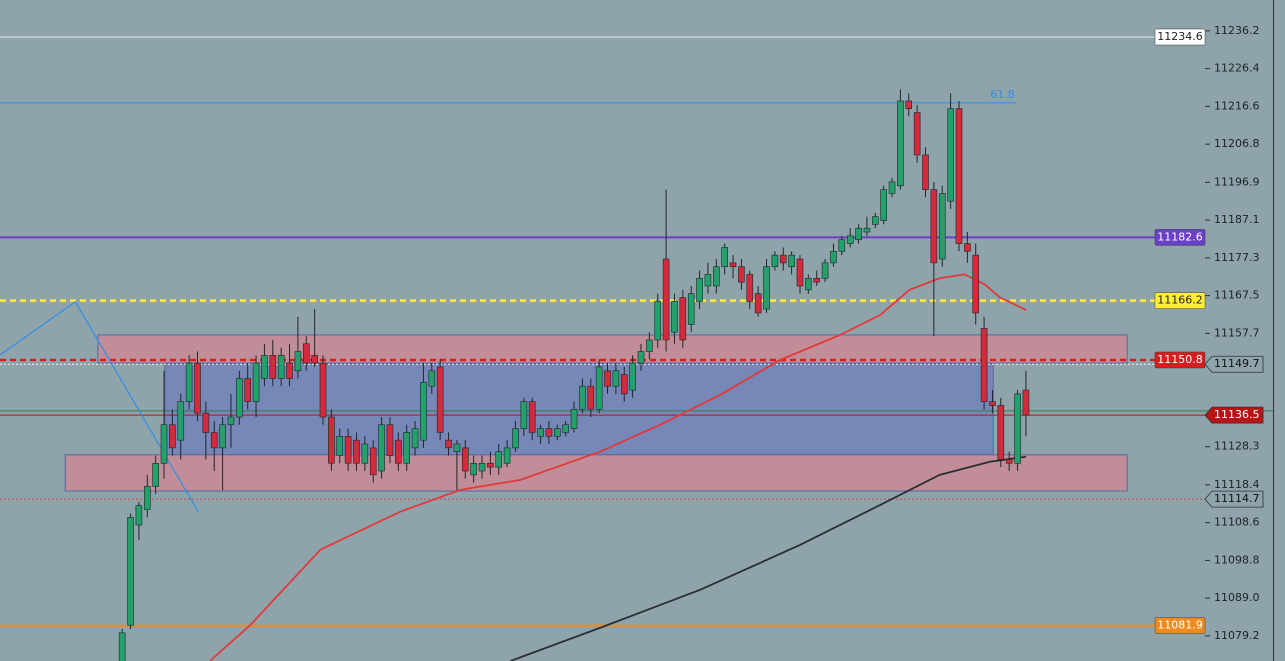 Image resolution: width=1285 pixels, height=661 pixels. What do you see at coordinates (1237, 363) in the screenshot?
I see `axis-tag-label: 11149.7` at bounding box center [1237, 363].